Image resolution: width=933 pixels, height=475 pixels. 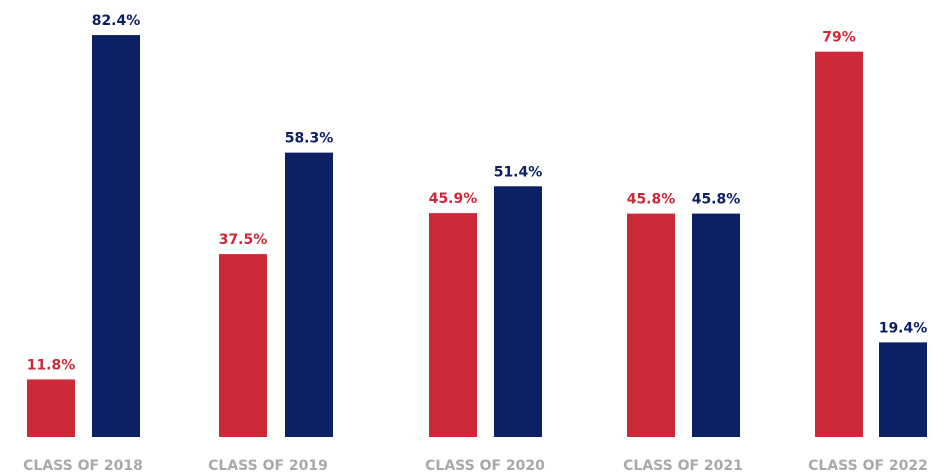 What do you see at coordinates (518, 172) in the screenshot?
I see `data-label: 51.4%` at bounding box center [518, 172].